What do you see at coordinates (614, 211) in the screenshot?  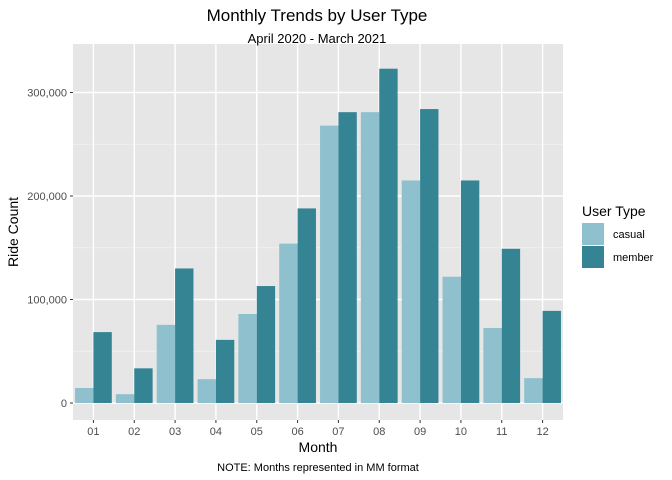 I see `legend-title: User Type` at bounding box center [614, 211].